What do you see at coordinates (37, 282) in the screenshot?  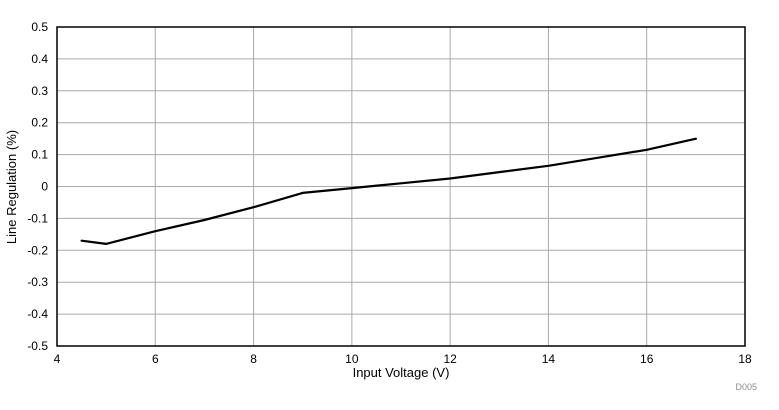 I see `y-tick-label: -0.3` at bounding box center [37, 282].